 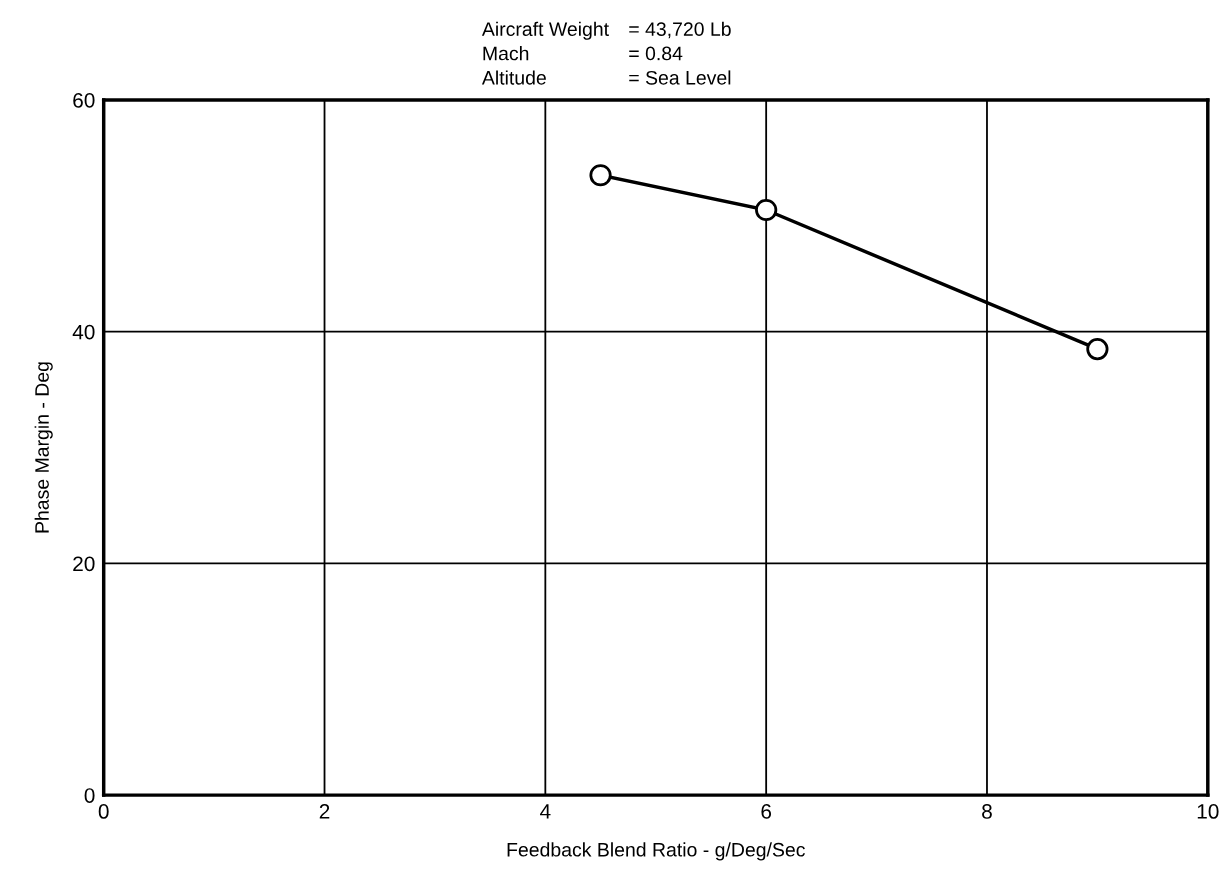 I want to click on text: = Sea Level, so click(x=680, y=77).